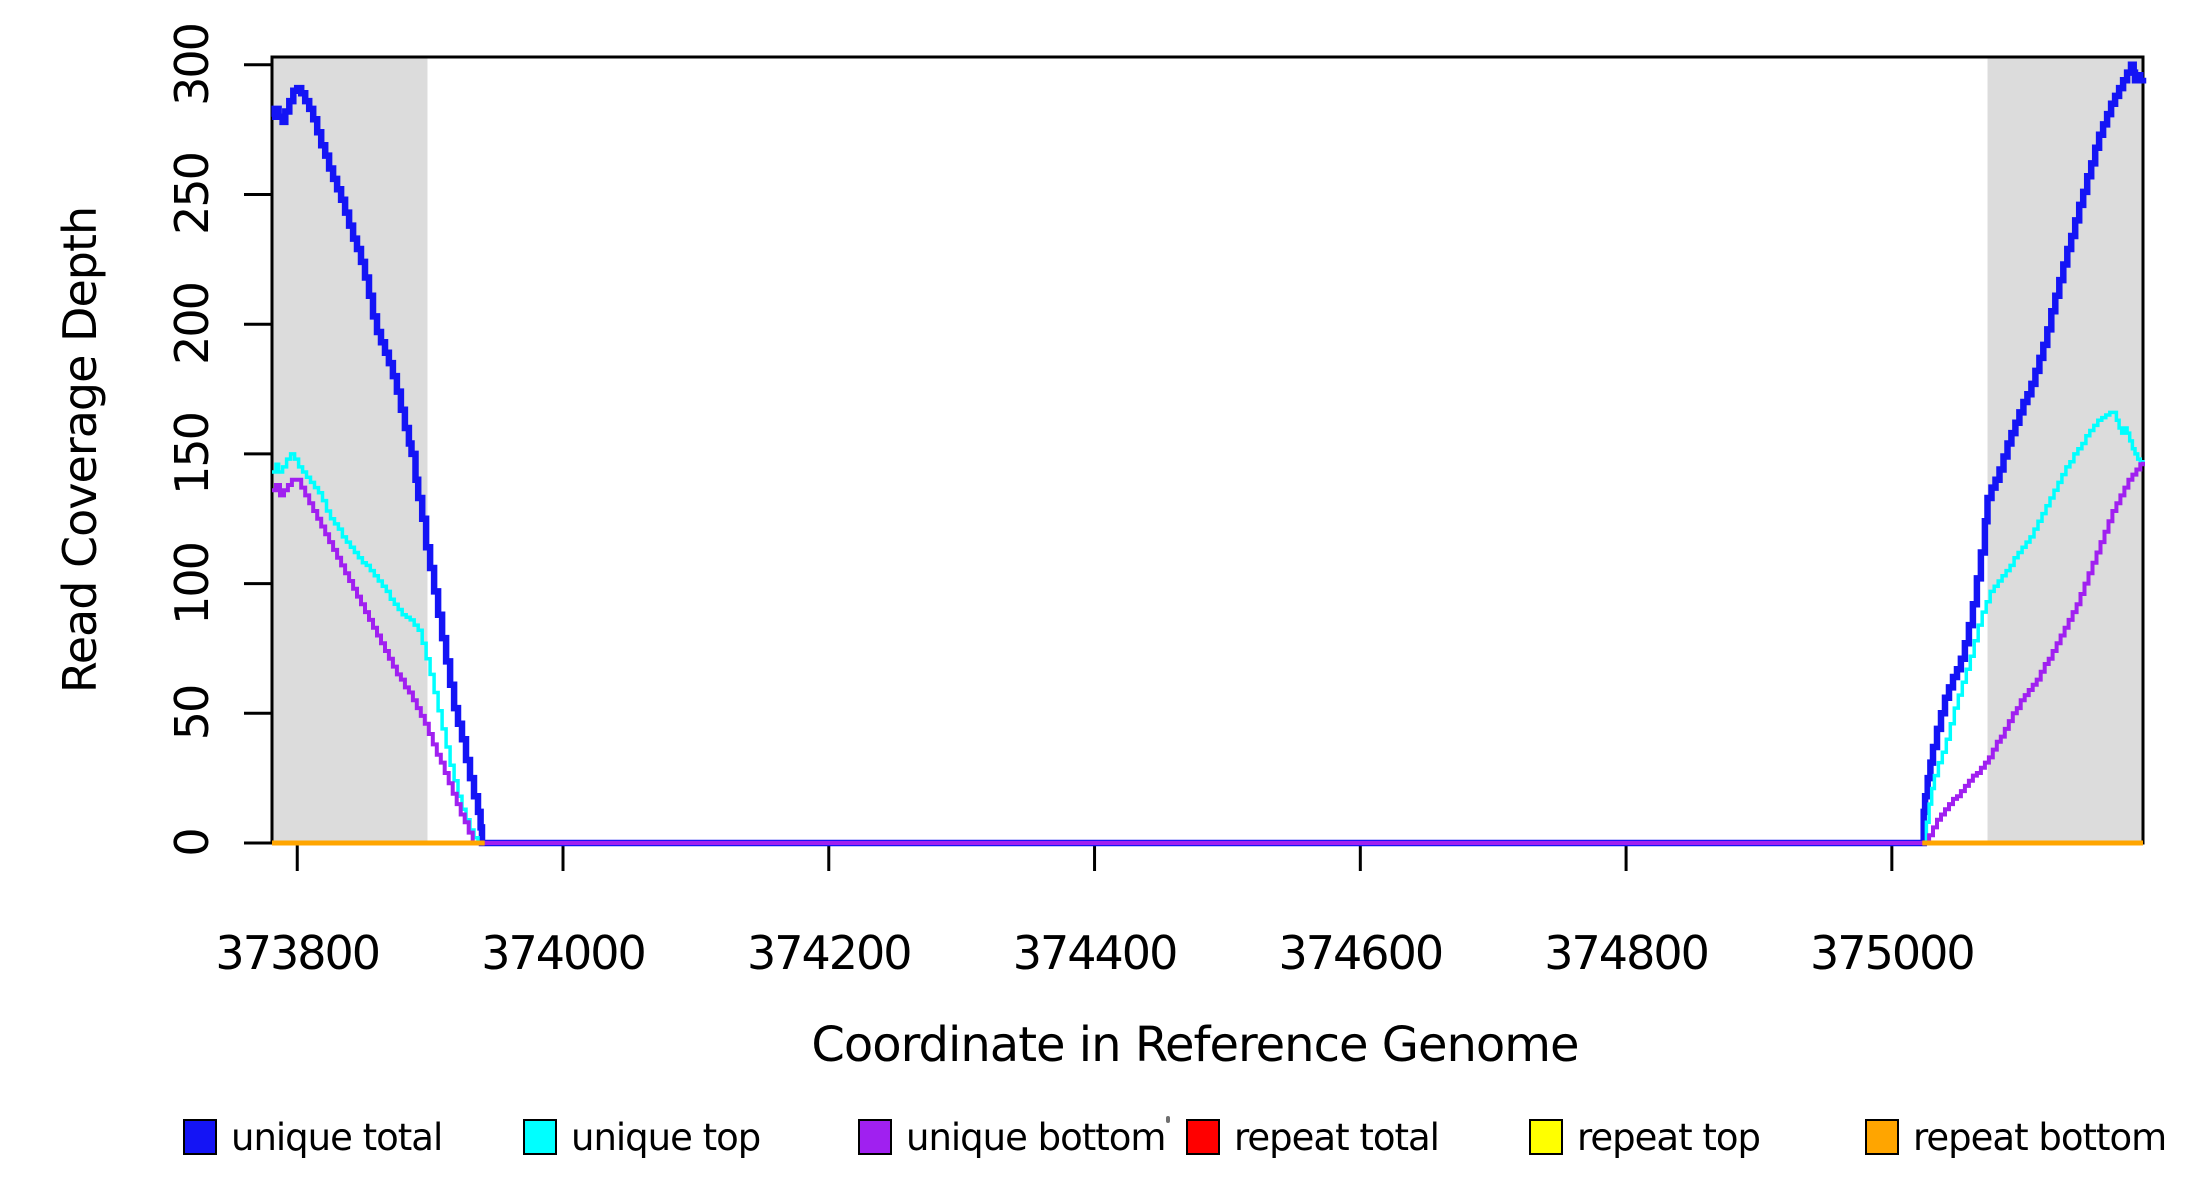 The width and height of the screenshot is (2200, 1200). Describe the element at coordinates (1036, 1137) in the screenshot. I see `legend-label: unique bottom` at that location.